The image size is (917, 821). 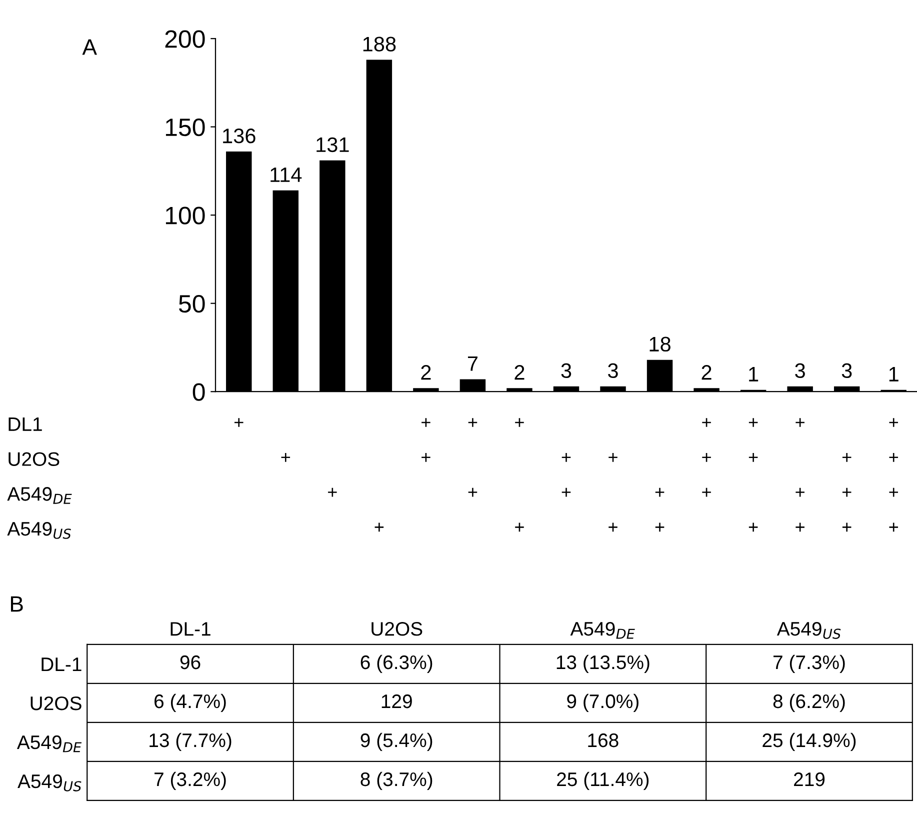 What do you see at coordinates (603, 781) in the screenshot?
I see `text: 25 (11.4%)` at bounding box center [603, 781].